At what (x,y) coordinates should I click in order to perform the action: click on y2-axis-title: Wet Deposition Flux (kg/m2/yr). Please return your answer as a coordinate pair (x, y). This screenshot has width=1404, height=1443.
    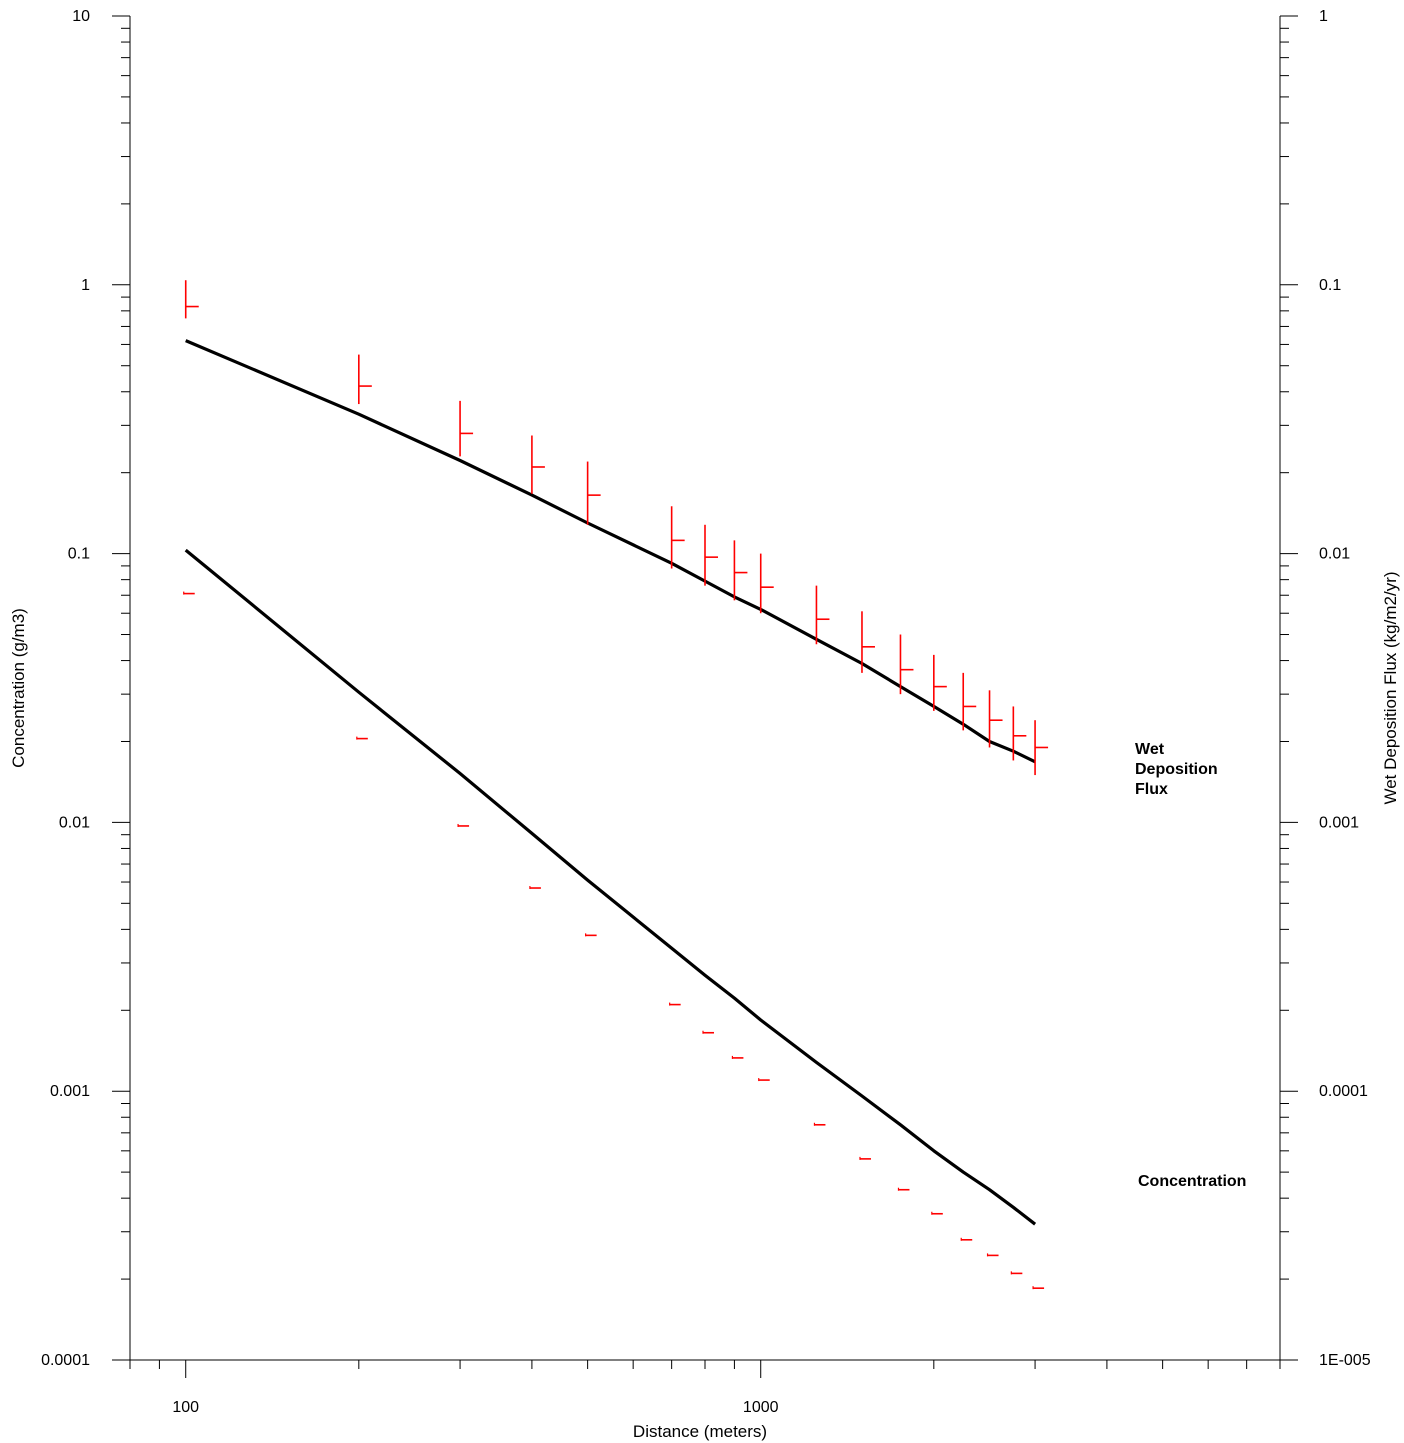
    Looking at the image, I should click on (1390, 687).